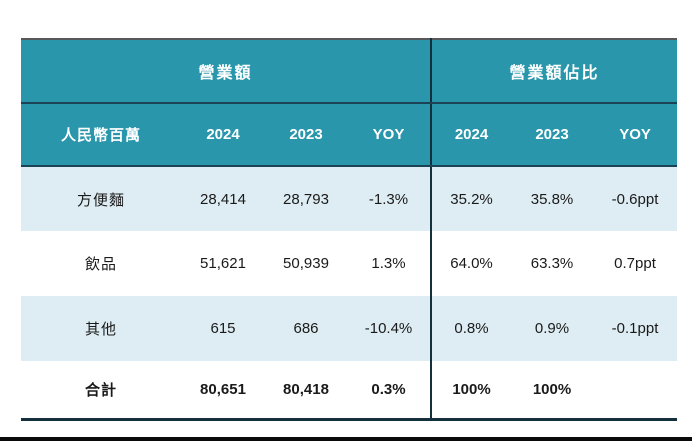 The width and height of the screenshot is (692, 441). I want to click on row-label: 方便麵, so click(101, 198).